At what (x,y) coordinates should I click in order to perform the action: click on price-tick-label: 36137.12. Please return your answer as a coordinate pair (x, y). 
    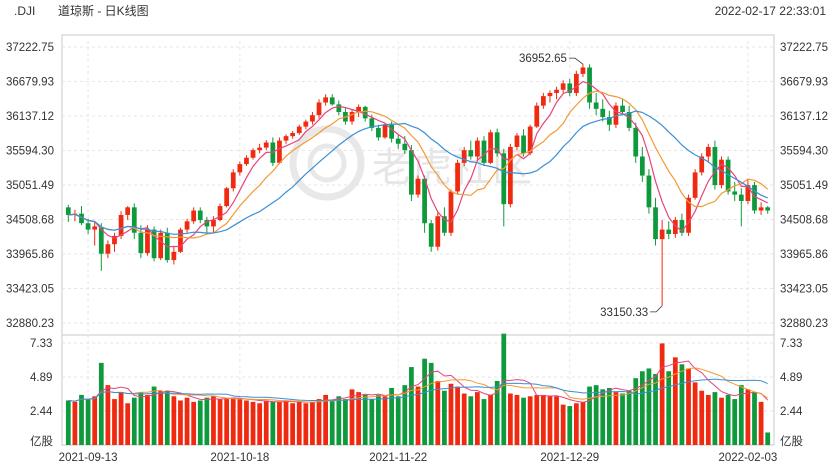
    Looking at the image, I should click on (804, 117).